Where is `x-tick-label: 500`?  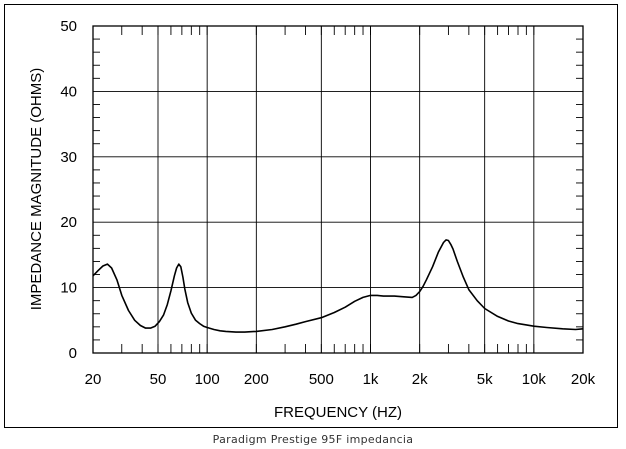
x-tick-label: 500 is located at coordinates (321, 379).